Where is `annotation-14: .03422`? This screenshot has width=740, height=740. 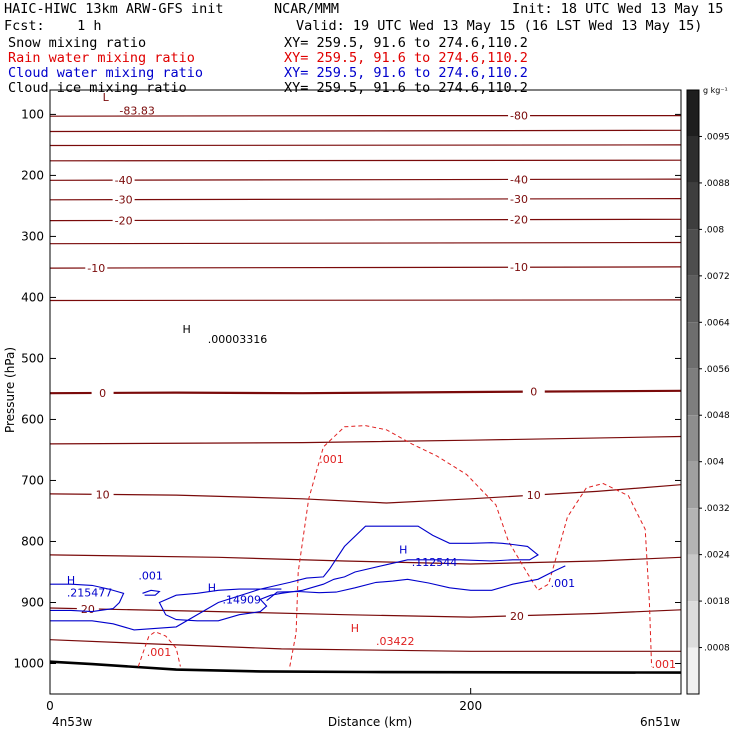 annotation-14: .03422 is located at coordinates (395, 641).